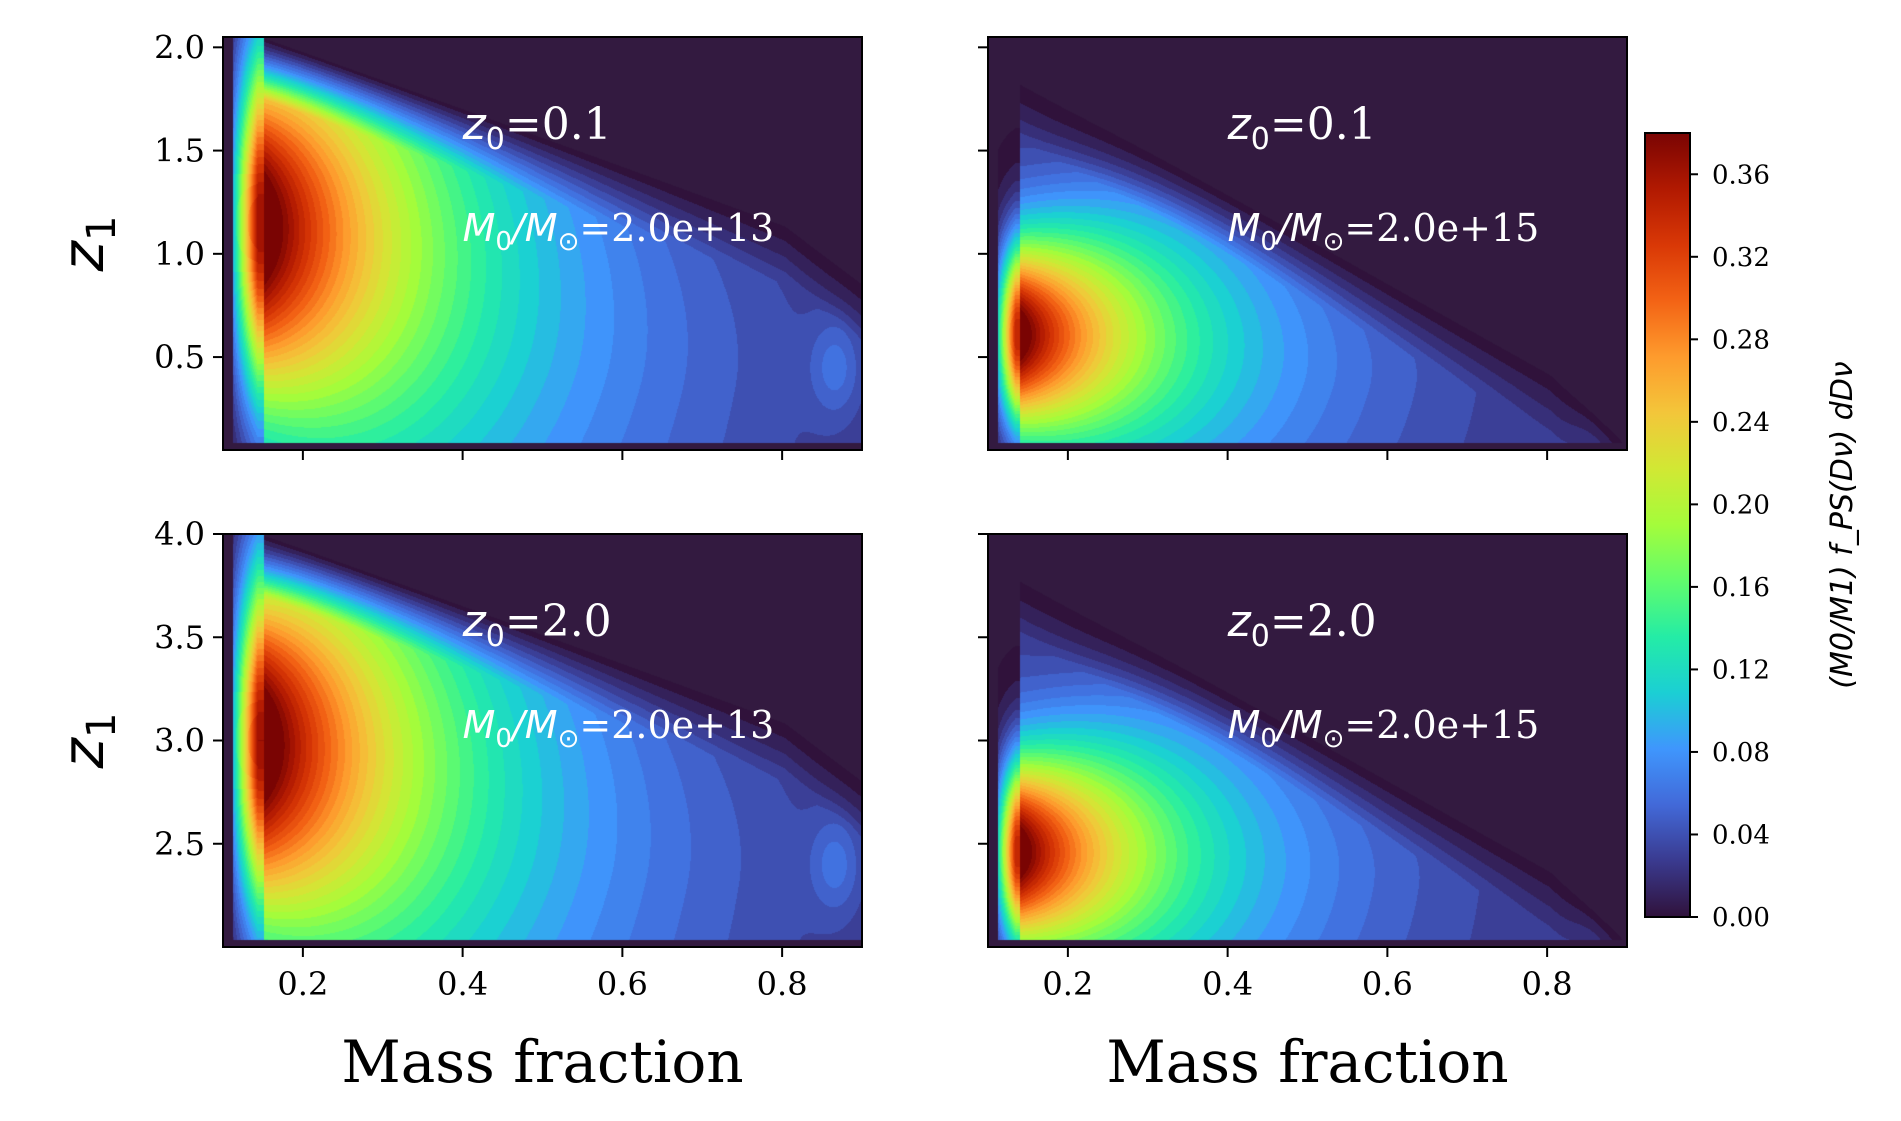  What do you see at coordinates (1741, 670) in the screenshot?
I see `colorbar-tick-label: 0.12` at bounding box center [1741, 670].